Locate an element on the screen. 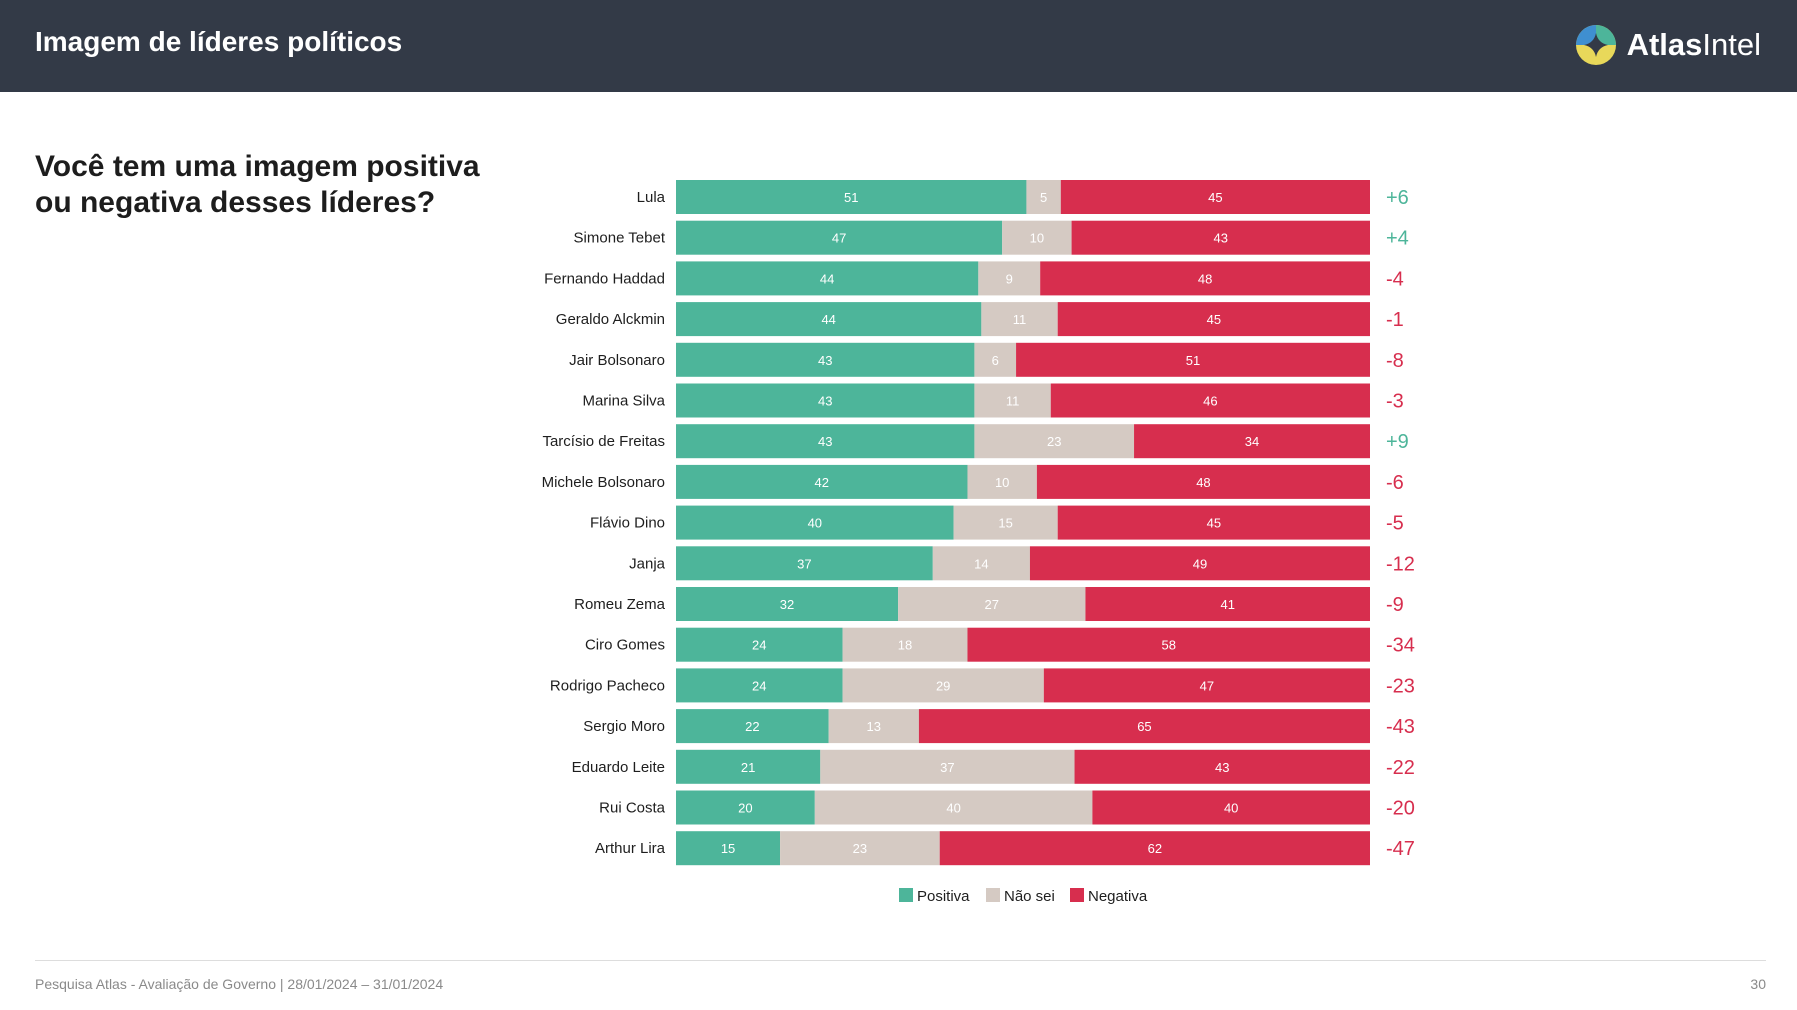 The width and height of the screenshot is (1797, 1010). row-label: Marina Silva is located at coordinates (623, 401).